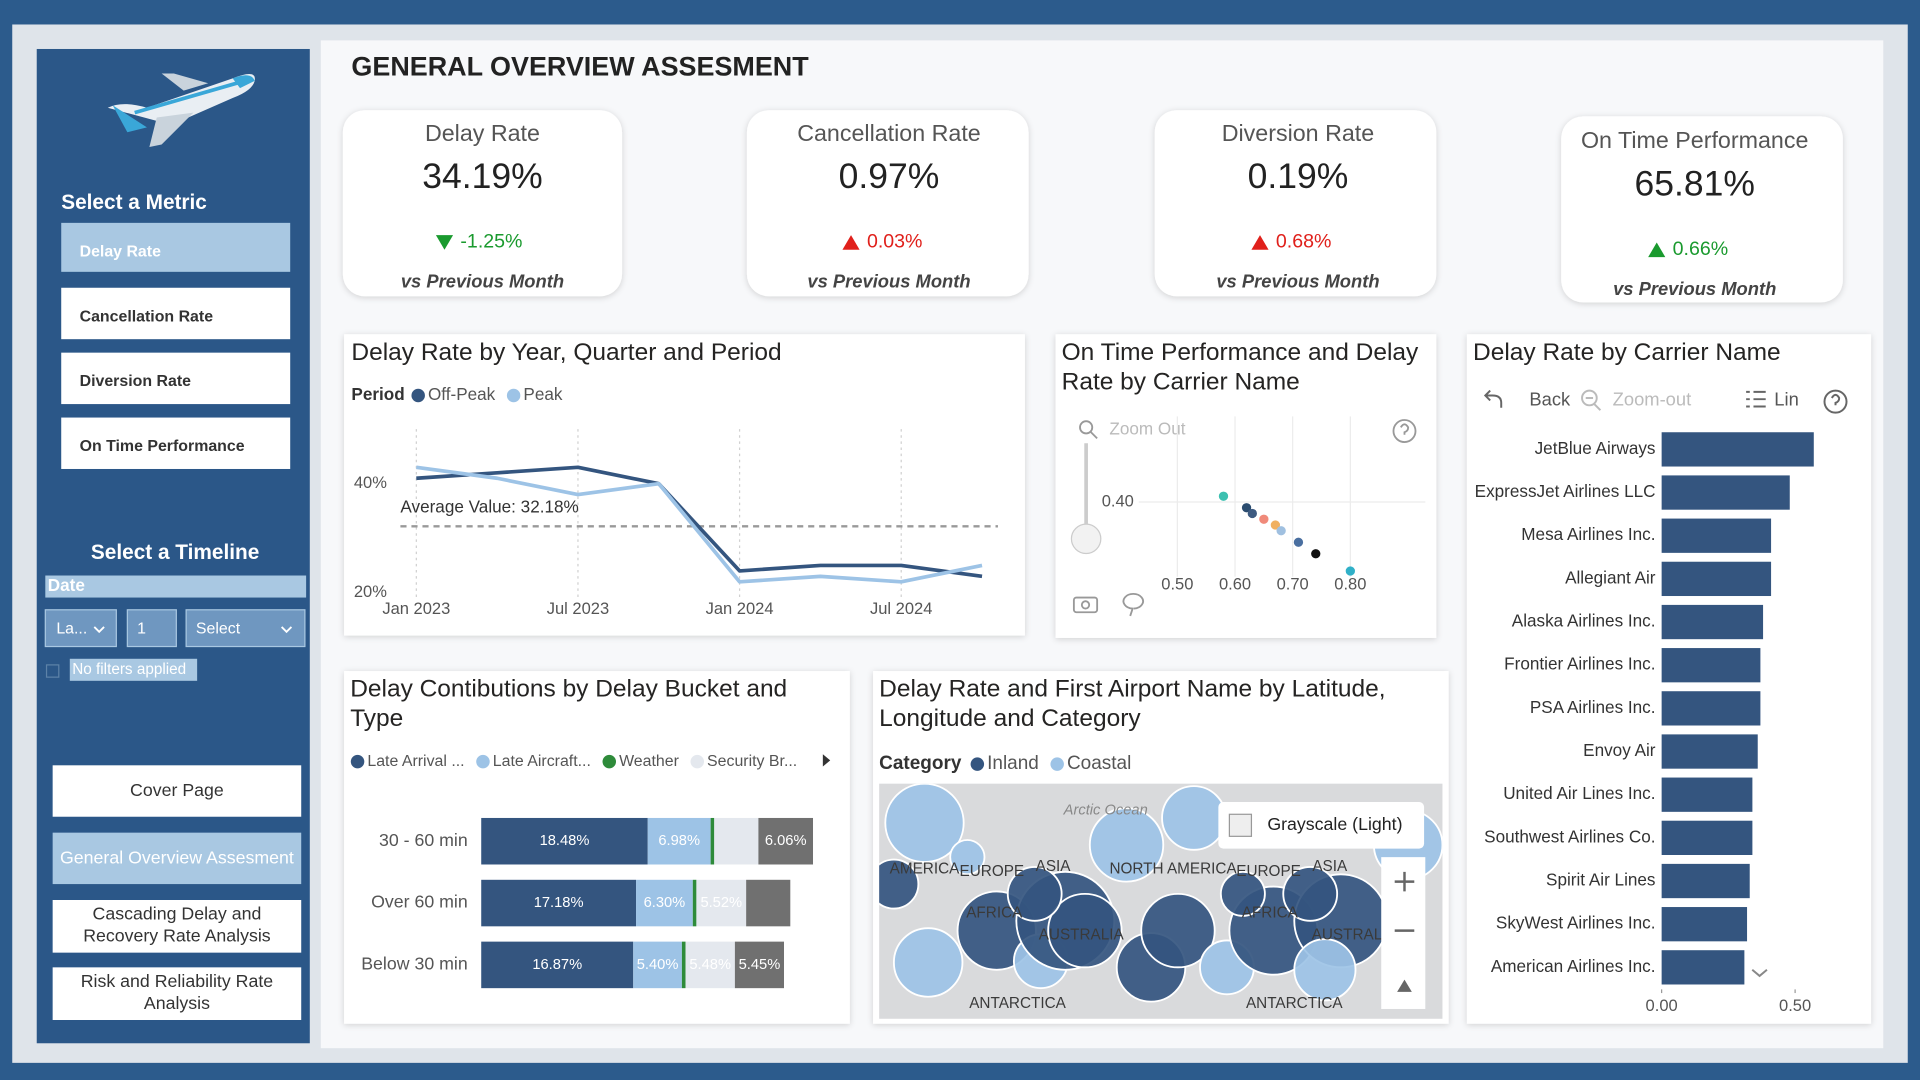 This screenshot has width=1920, height=1080. Describe the element at coordinates (1584, 621) in the screenshot. I see `category-label: Alaska Airlines Inc.` at that location.